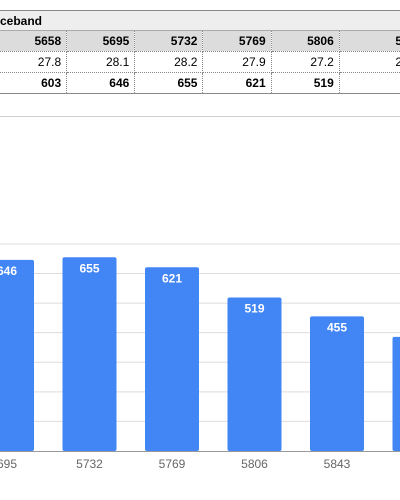  Describe the element at coordinates (237, 83) in the screenshot. I see `table-cell: 621` at that location.